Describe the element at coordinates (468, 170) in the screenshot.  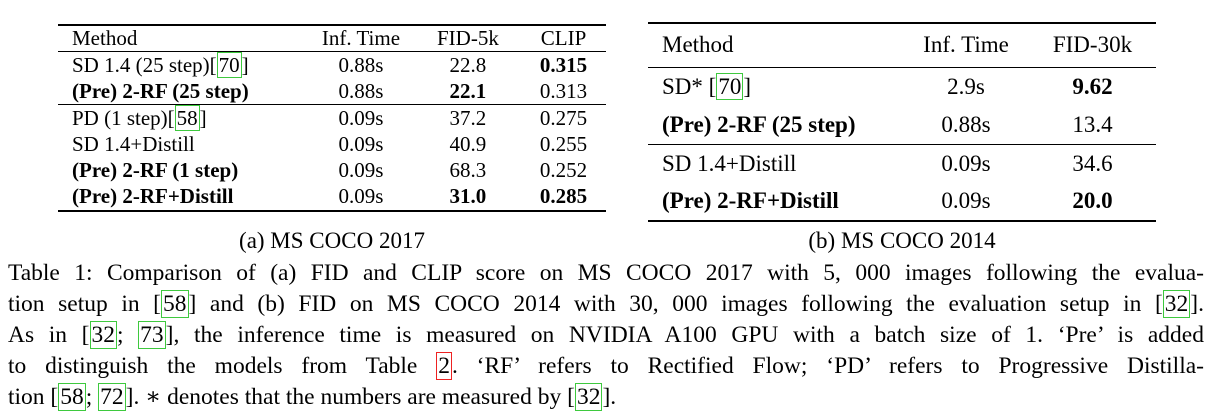
I see `fid-value: 68.3` at that location.